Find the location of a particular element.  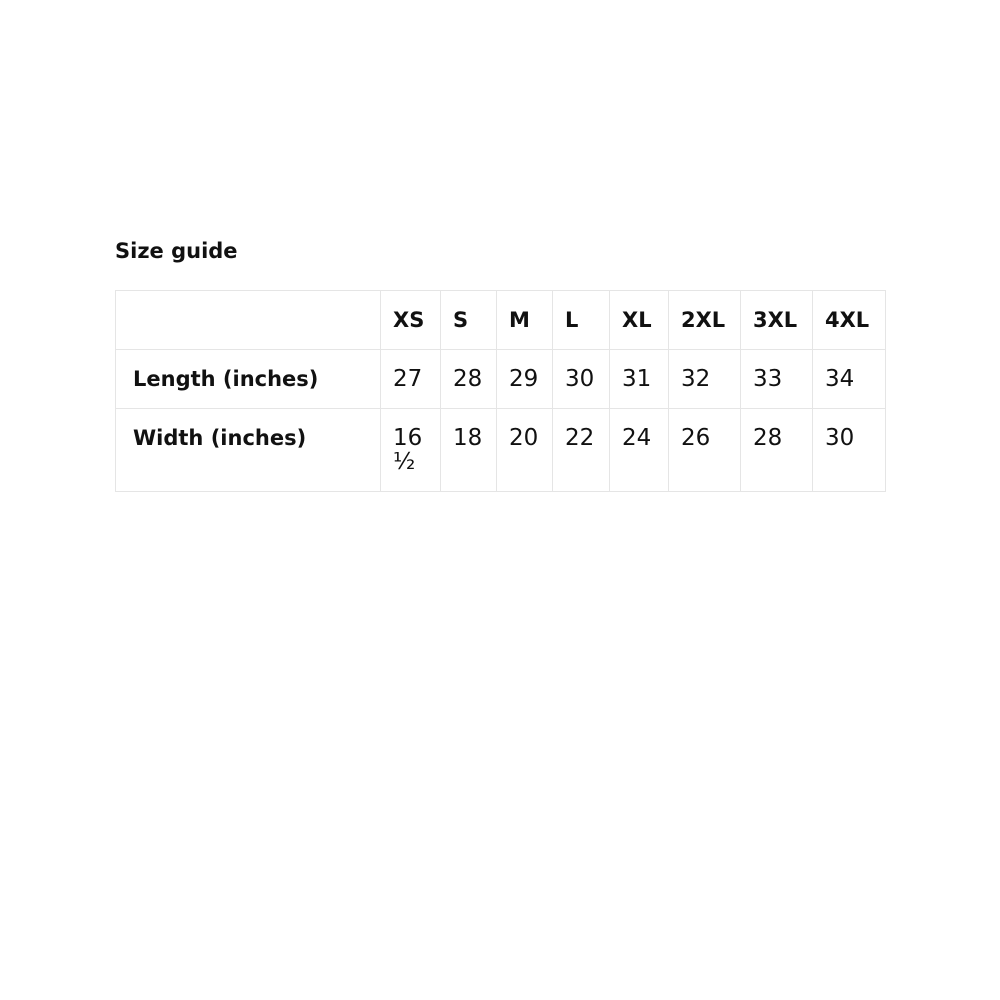

length-value-xs: 27 is located at coordinates (410, 379).